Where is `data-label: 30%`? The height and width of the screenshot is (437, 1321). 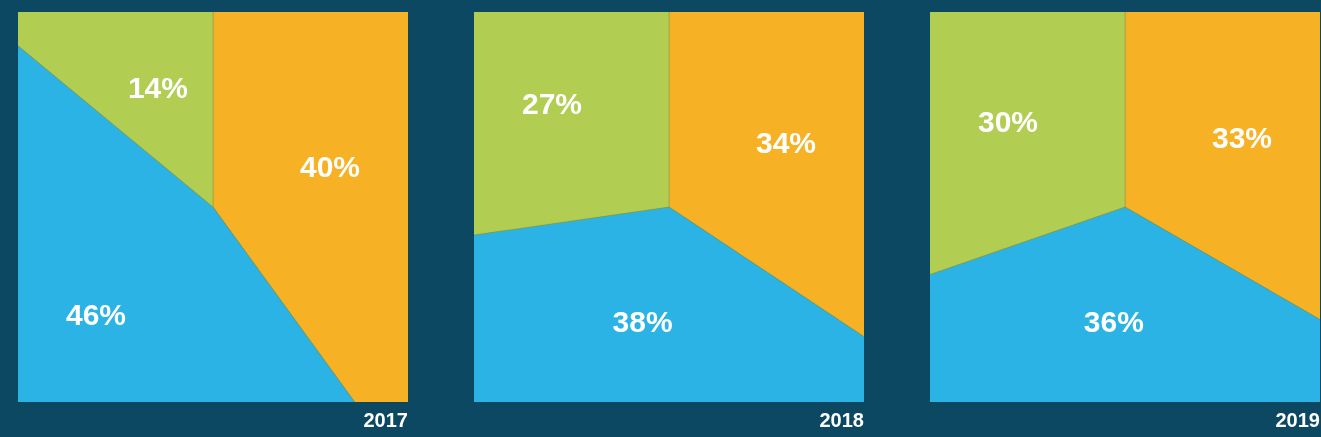
data-label: 30% is located at coordinates (1008, 121).